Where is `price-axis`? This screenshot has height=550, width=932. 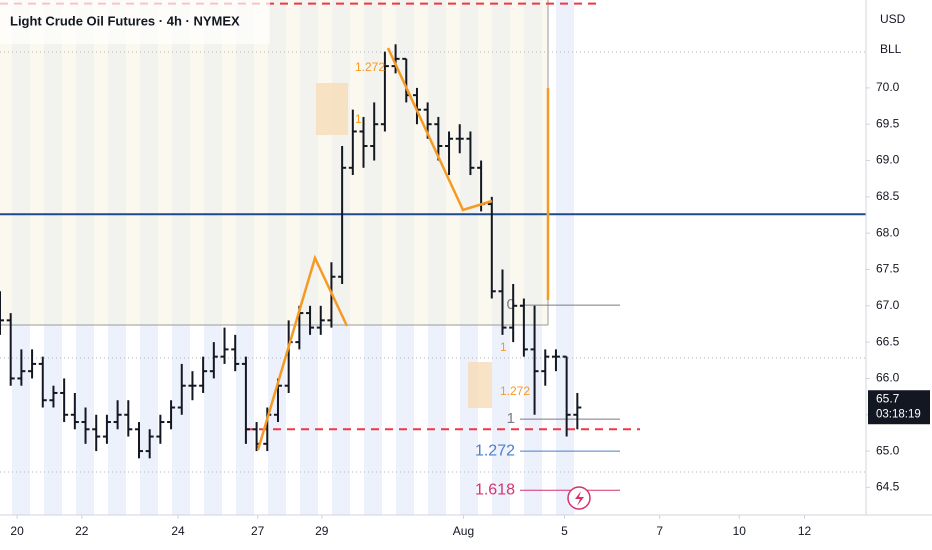 price-axis is located at coordinates (899, 275).